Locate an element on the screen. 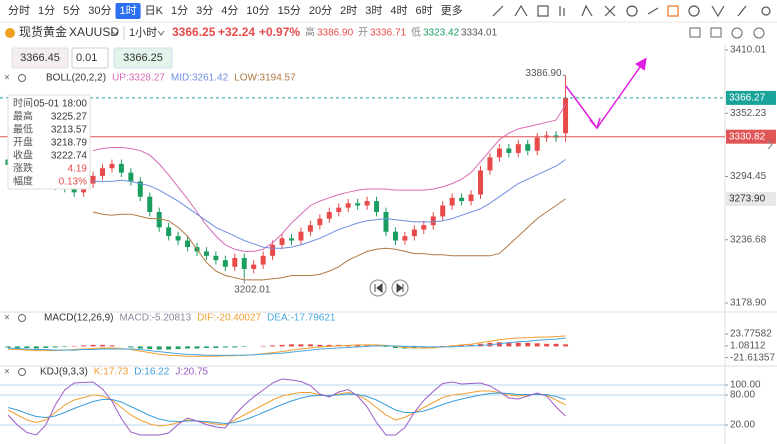 Image resolution: width=777 pixels, height=444 pixels. interval: 1小时 is located at coordinates (143, 32).